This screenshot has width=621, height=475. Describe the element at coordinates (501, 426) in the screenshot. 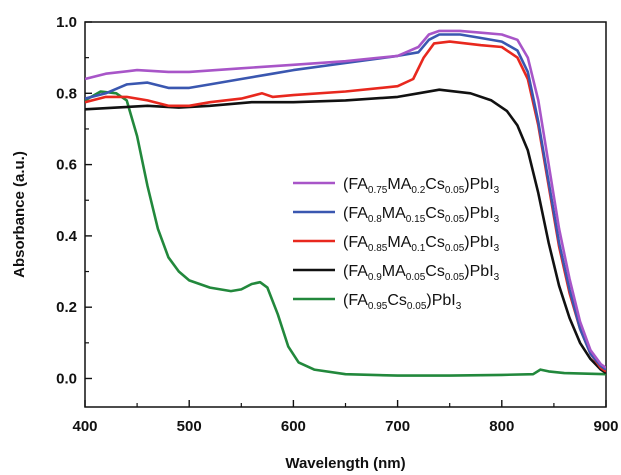

I see `x-tick-label: 800` at that location.